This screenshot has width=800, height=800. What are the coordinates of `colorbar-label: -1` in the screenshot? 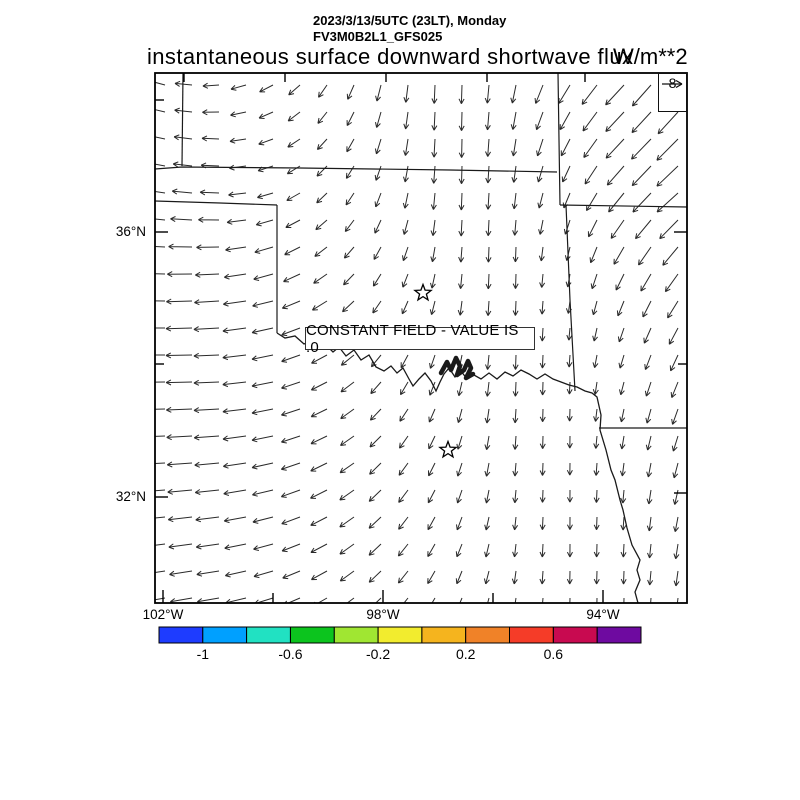 It's located at (203, 654).